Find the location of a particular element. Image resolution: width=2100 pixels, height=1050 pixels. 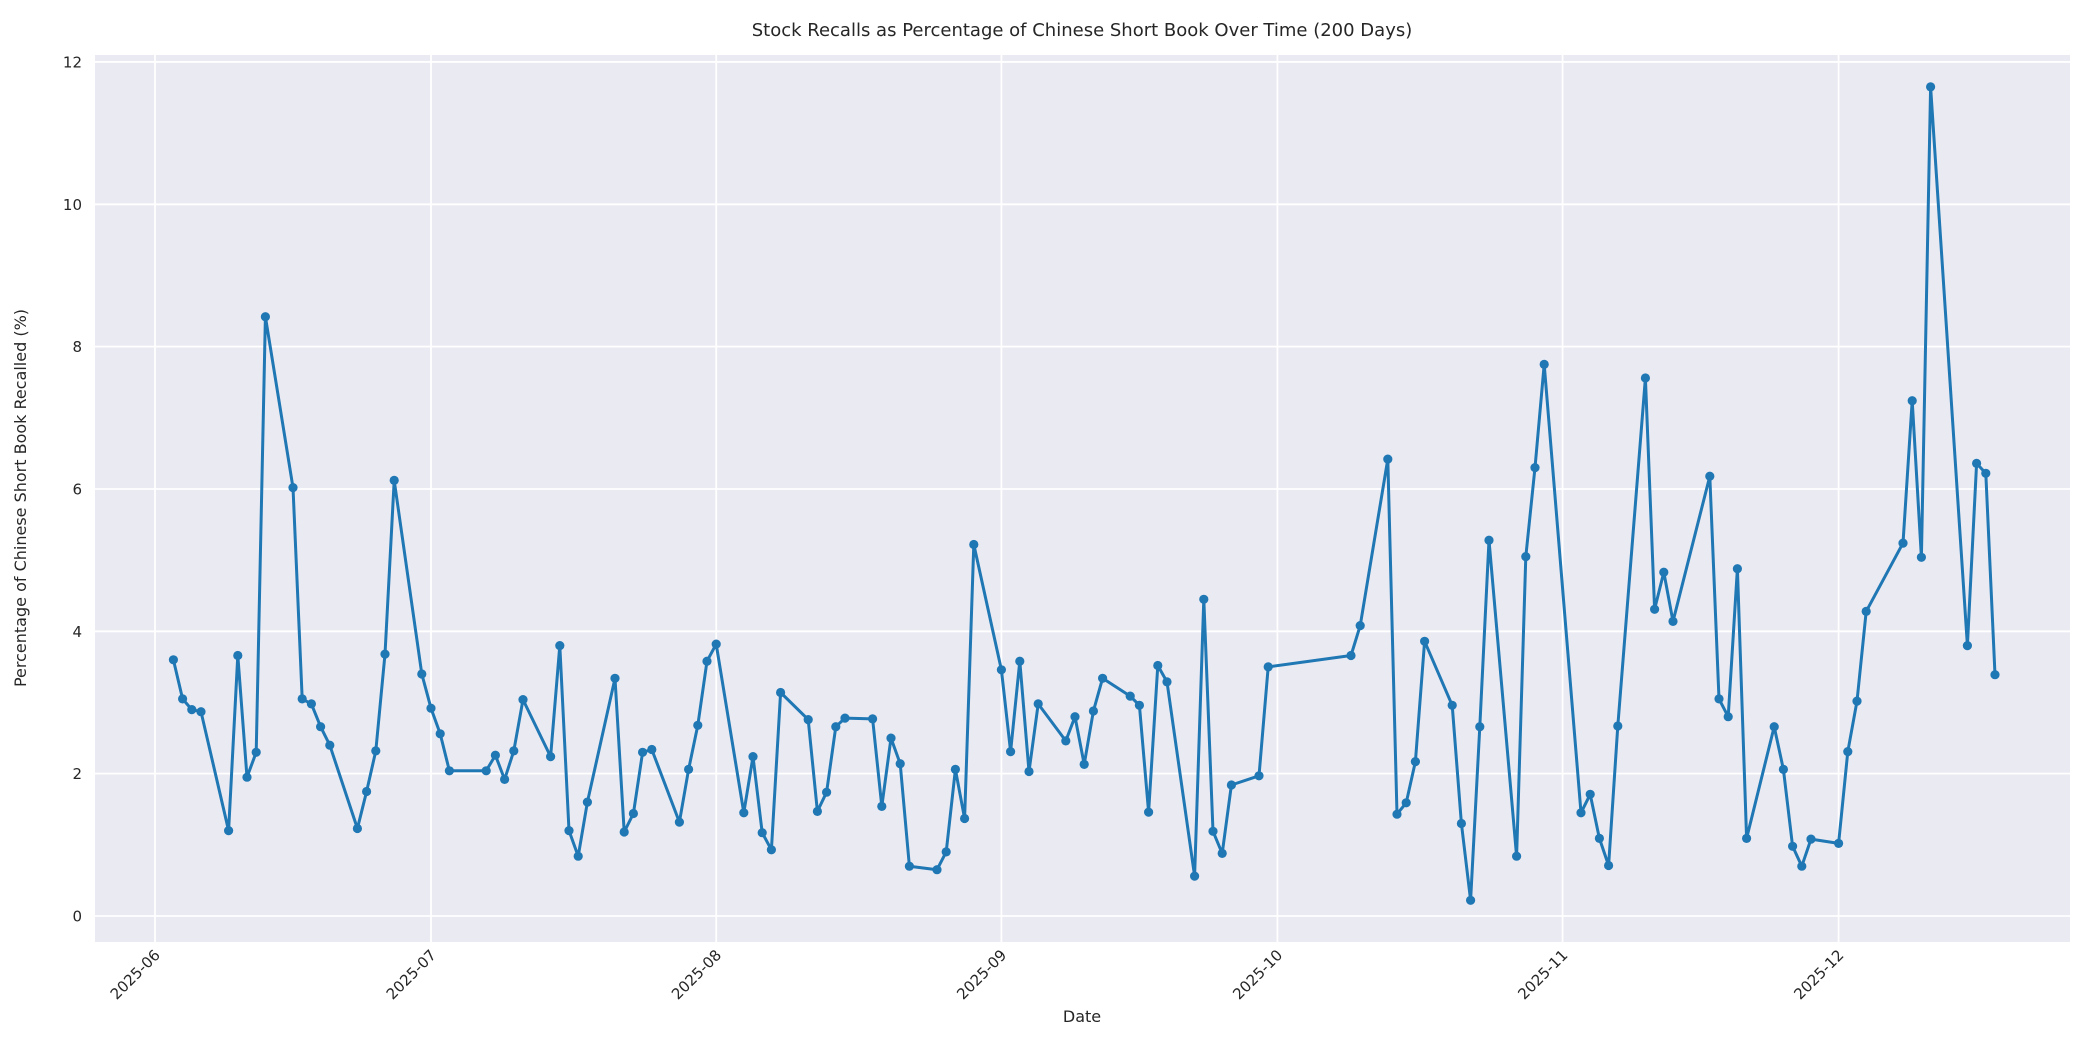

x-tick-label: 2025-10 is located at coordinates (1257, 974).